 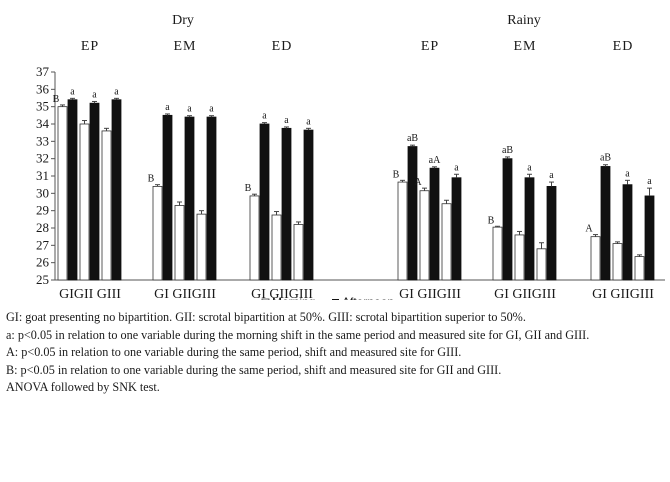 What do you see at coordinates (42, 140) in the screenshot?
I see `y-tick-label: 33` at bounding box center [42, 140].